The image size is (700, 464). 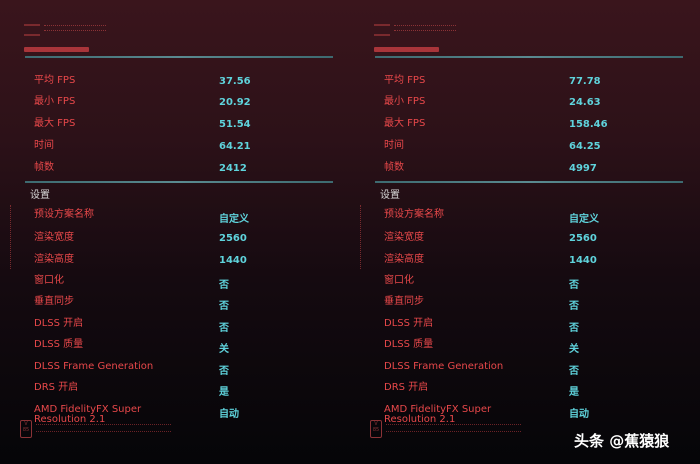 What do you see at coordinates (585, 146) in the screenshot?
I see `stat-value: 64.25` at bounding box center [585, 146].